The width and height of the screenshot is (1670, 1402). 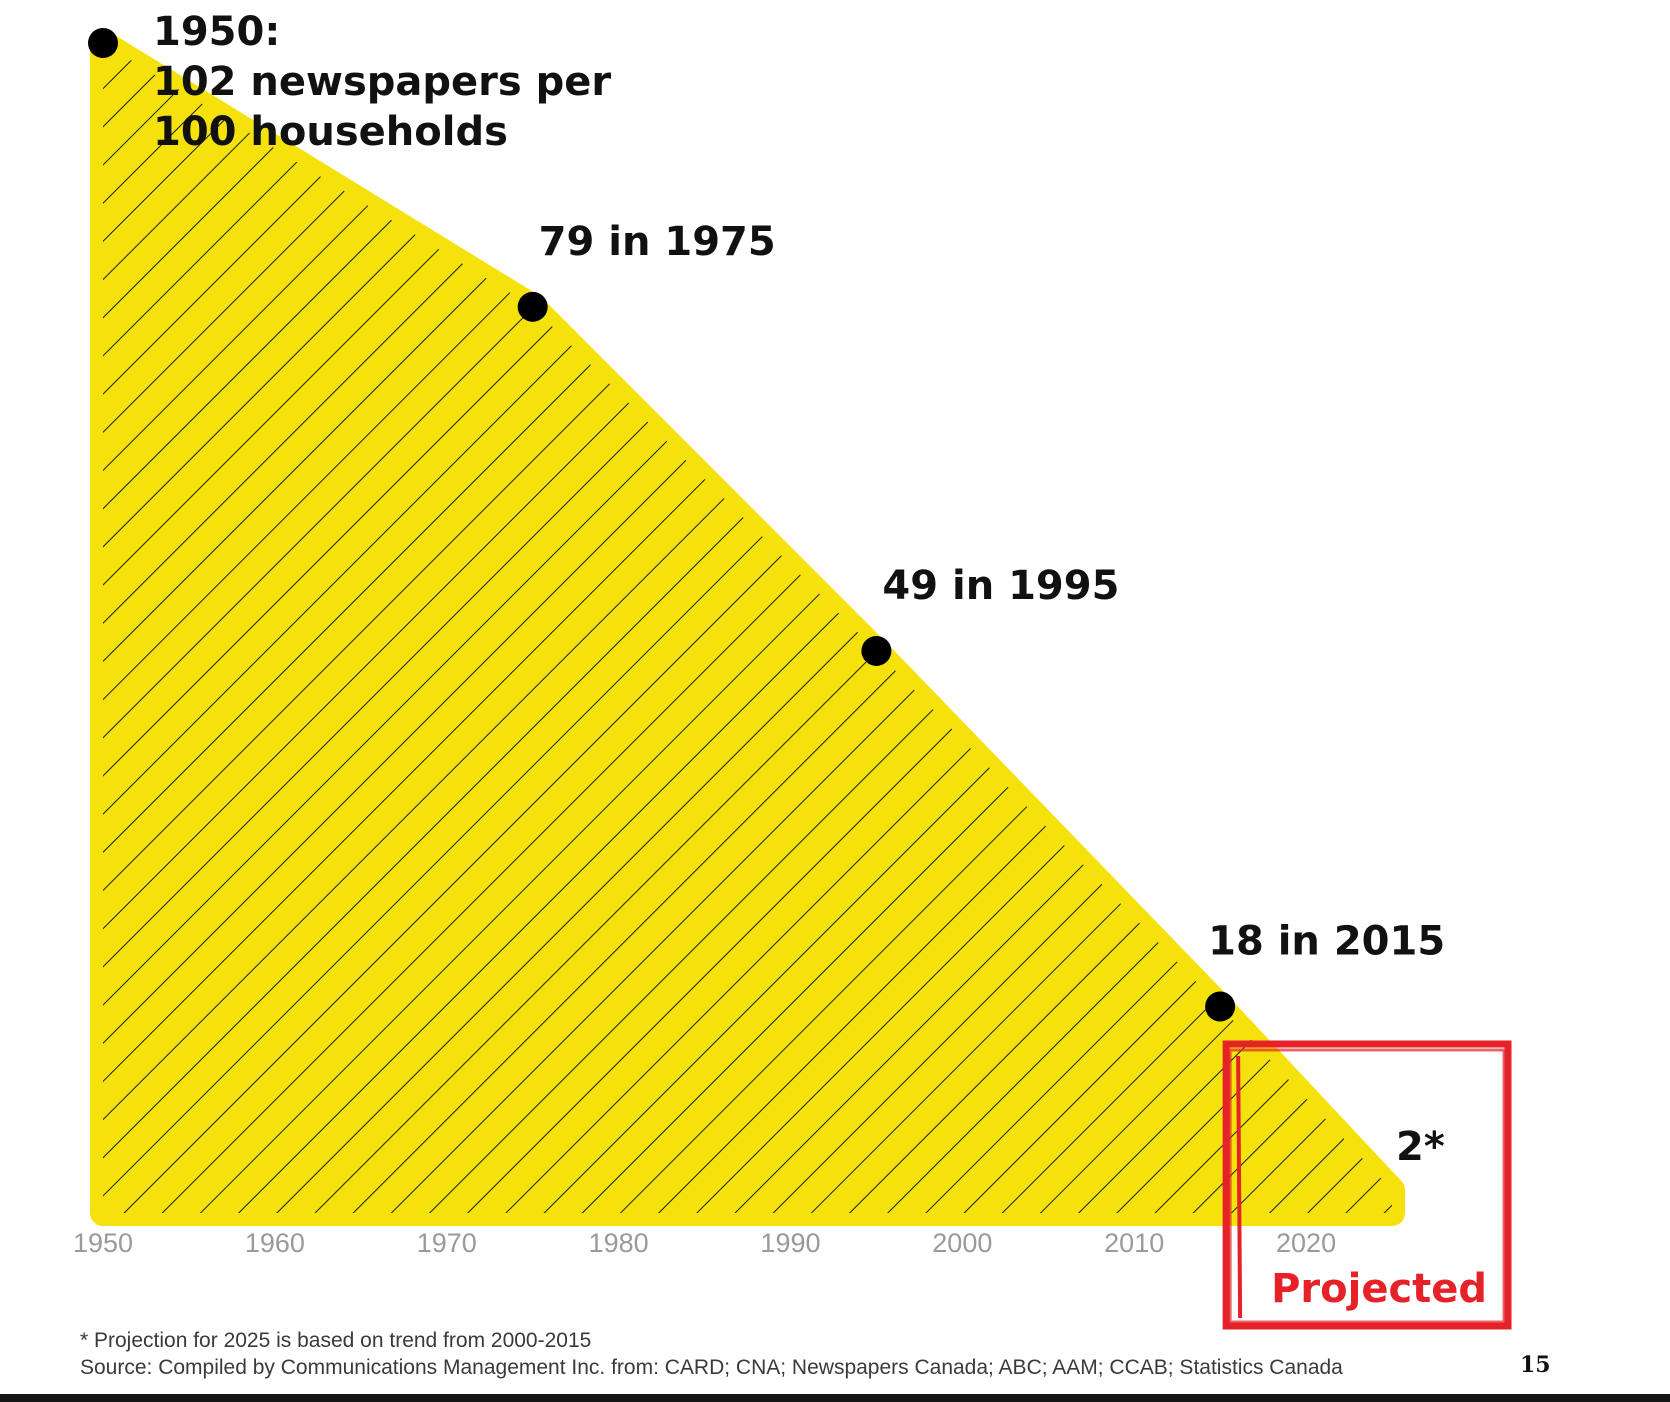 I want to click on x-tick-2010: 2010, so click(x=1134, y=1243).